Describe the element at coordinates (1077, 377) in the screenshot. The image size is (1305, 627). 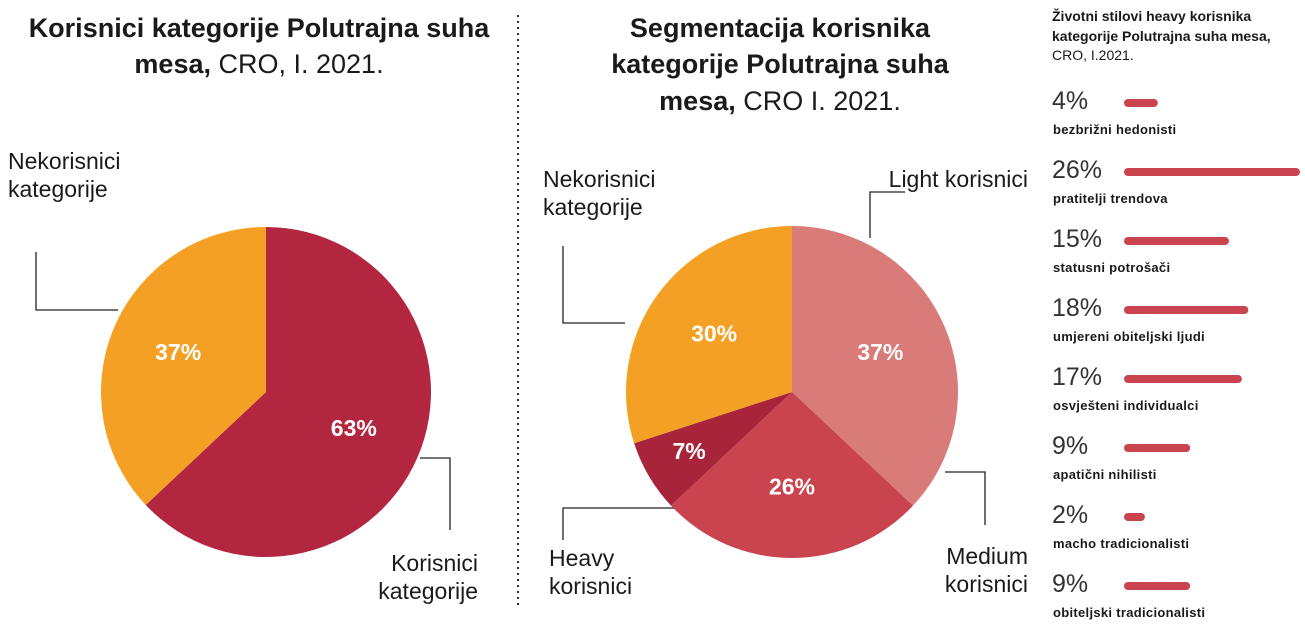
I see `value-label: 17%` at that location.